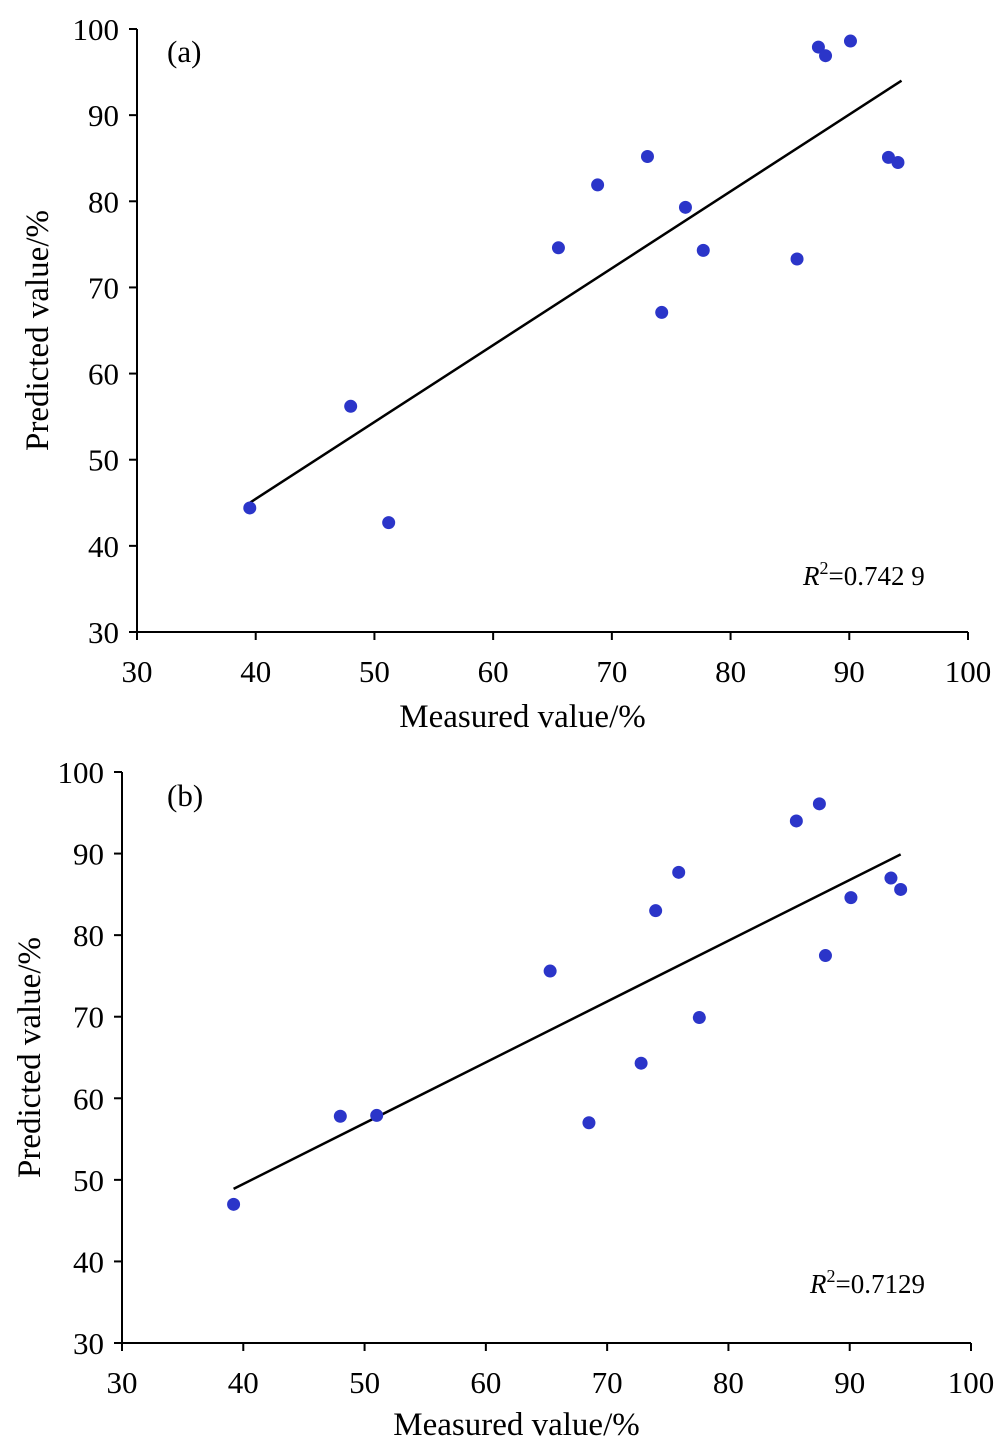 The height and width of the screenshot is (1445, 1000). I want to click on r-squared-annotation: R2=0.742 9, so click(863, 574).